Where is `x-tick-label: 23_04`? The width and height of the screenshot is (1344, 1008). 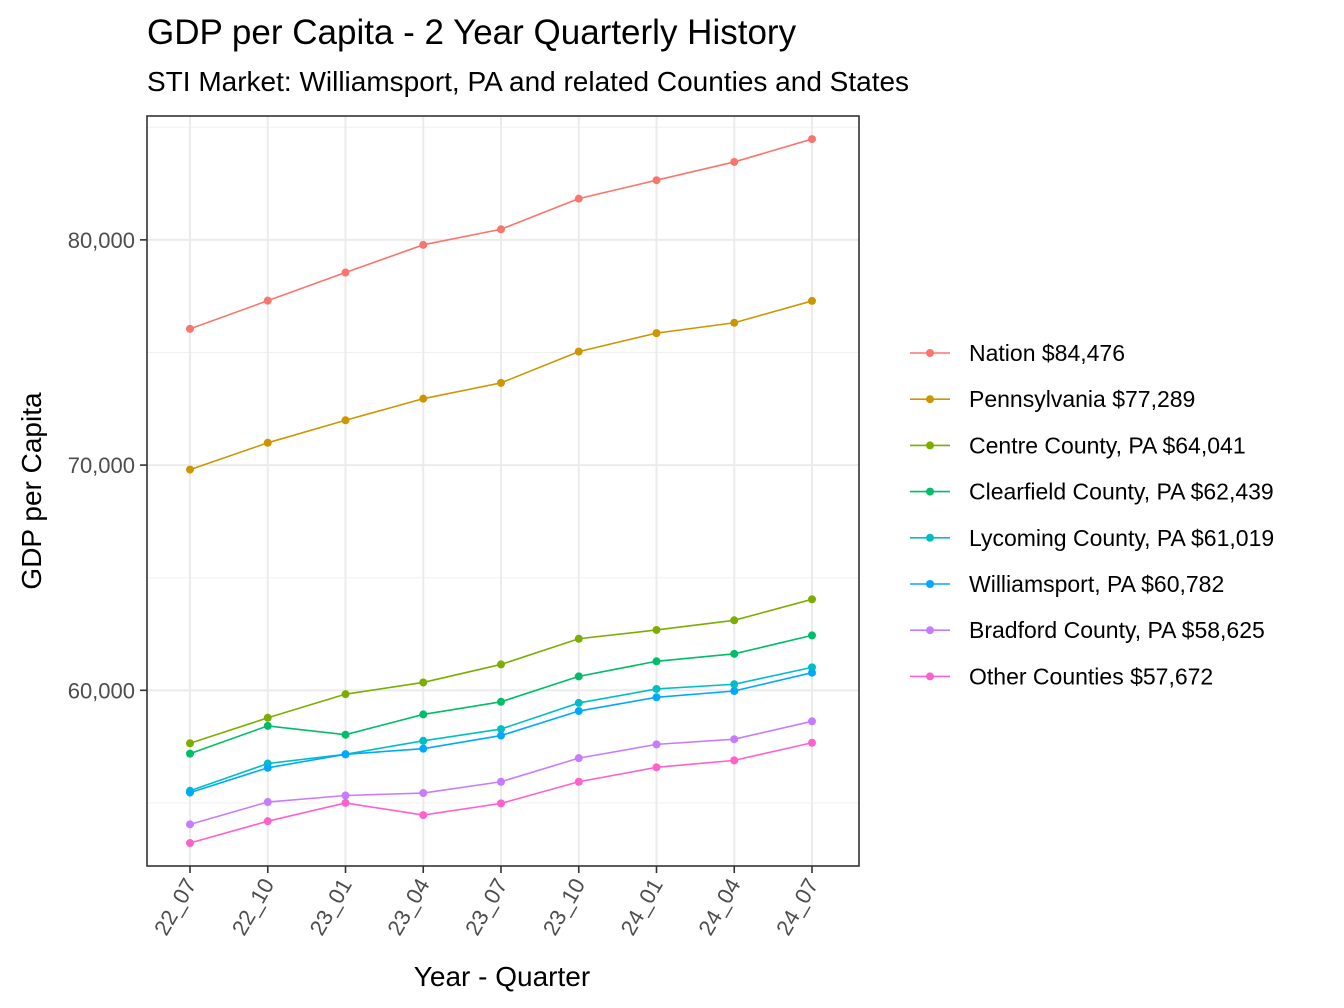 x-tick-label: 23_04 is located at coordinates (408, 906).